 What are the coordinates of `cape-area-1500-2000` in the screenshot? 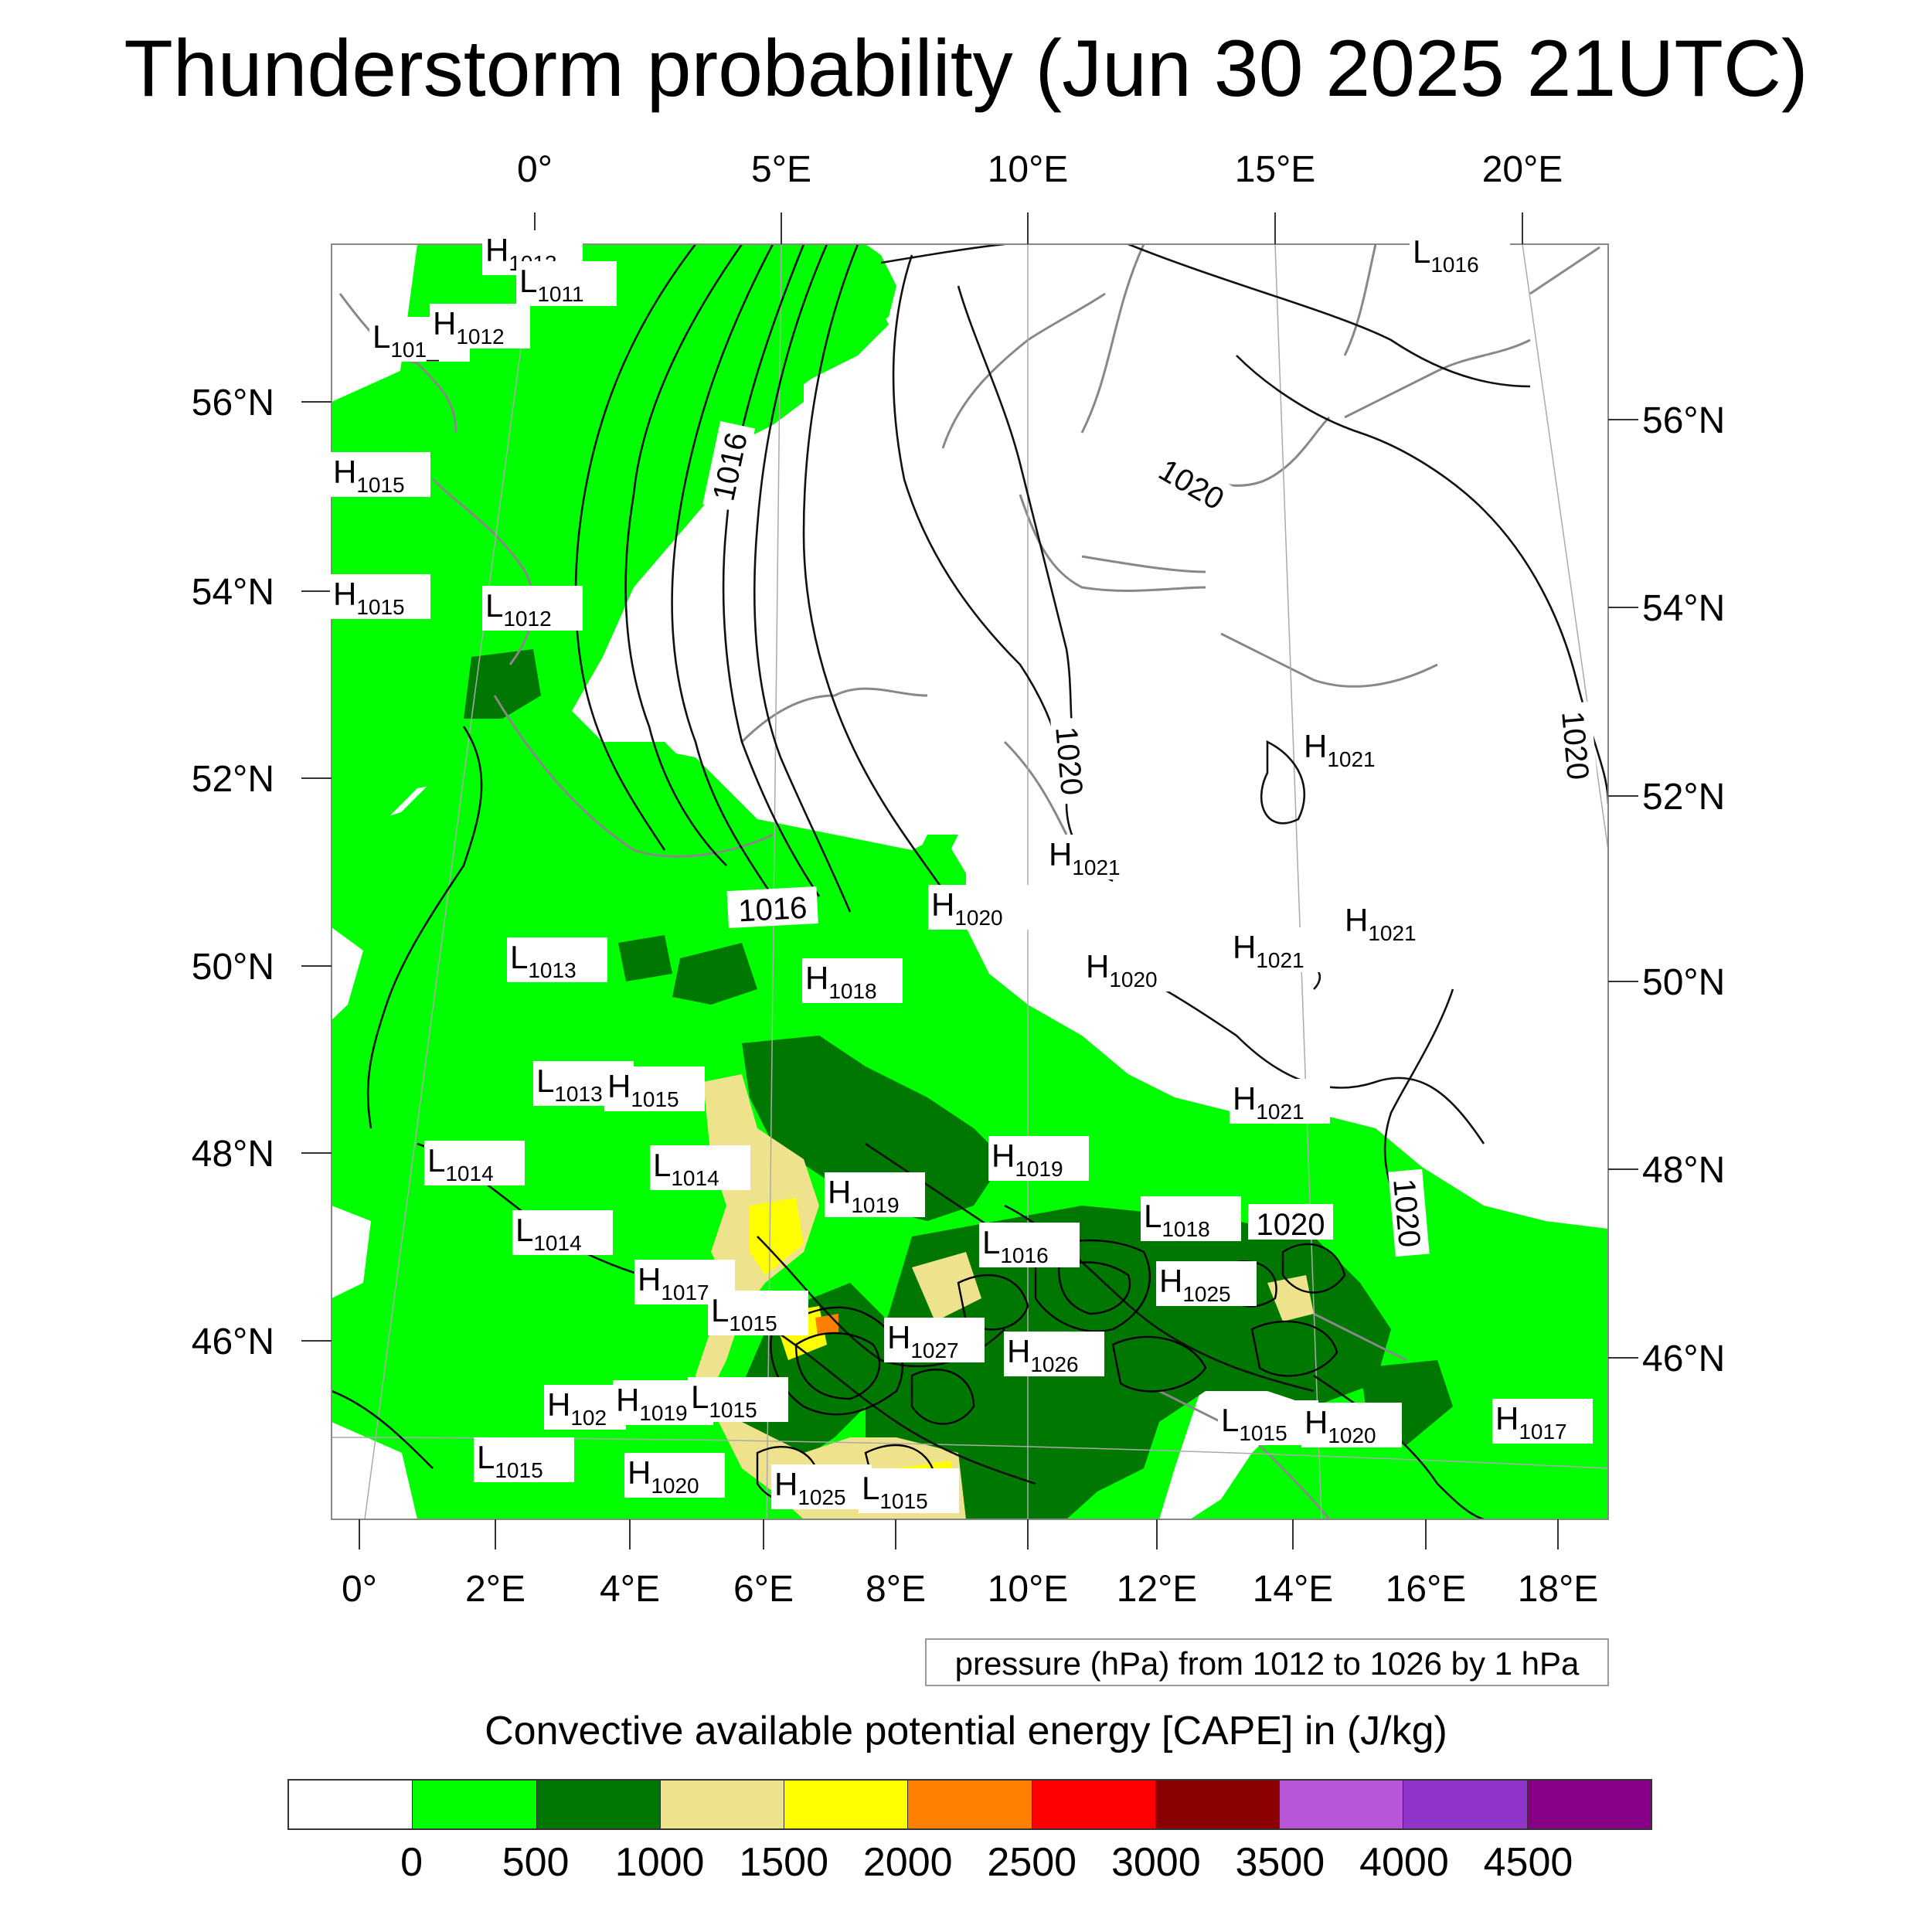 It's located at (777, 1236).